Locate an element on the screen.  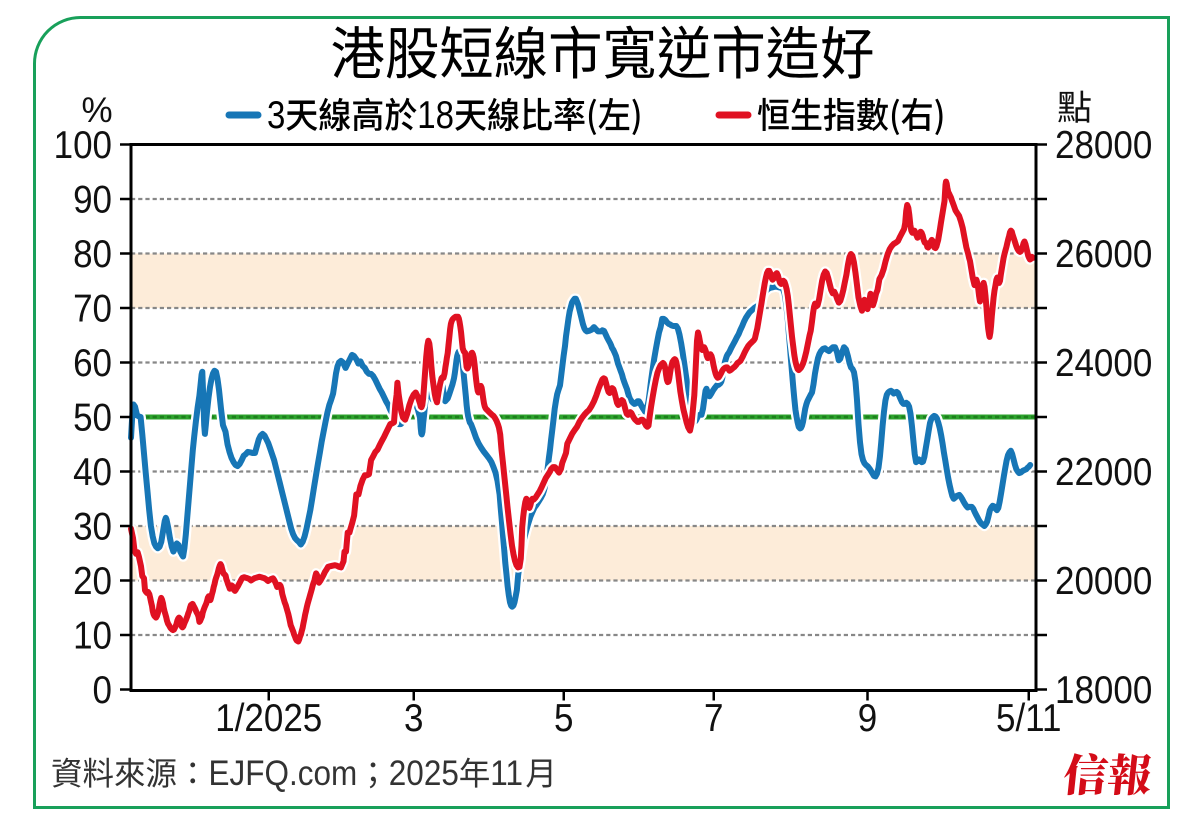
svg-text: 30 is located at coordinates (92, 526).